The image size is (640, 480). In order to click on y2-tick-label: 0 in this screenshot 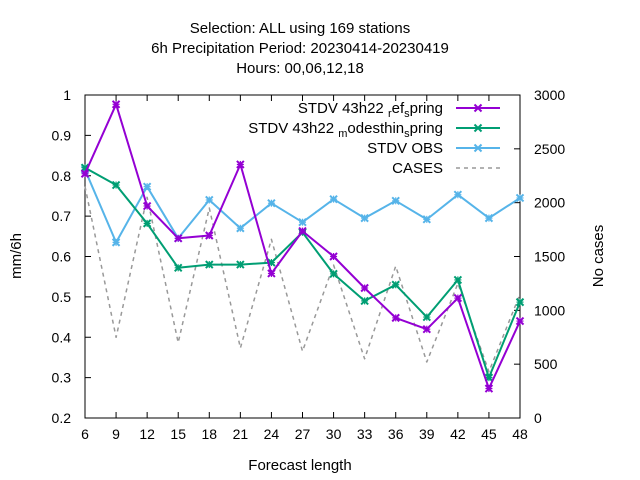, I will do `click(538, 418)`.